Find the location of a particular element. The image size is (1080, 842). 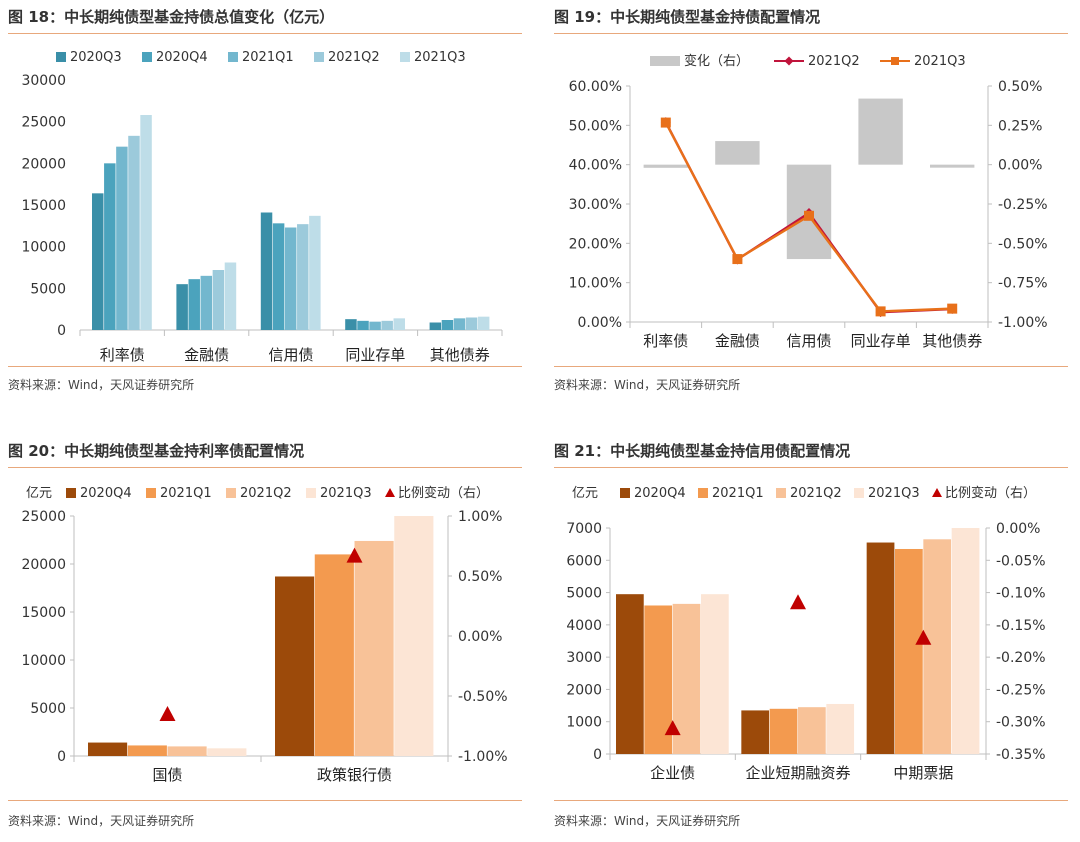

point-2021Q3-金融债 is located at coordinates (737, 259).